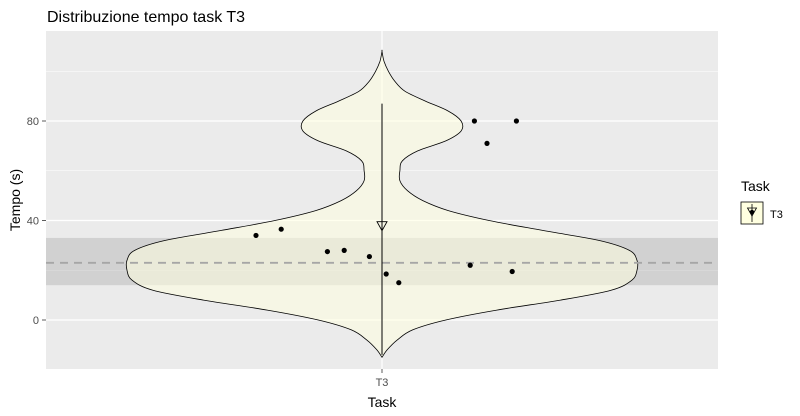 This screenshot has height=416, width=800. Describe the element at coordinates (146, 17) in the screenshot. I see `chart-title: Distribuzione tempo task T3` at that location.